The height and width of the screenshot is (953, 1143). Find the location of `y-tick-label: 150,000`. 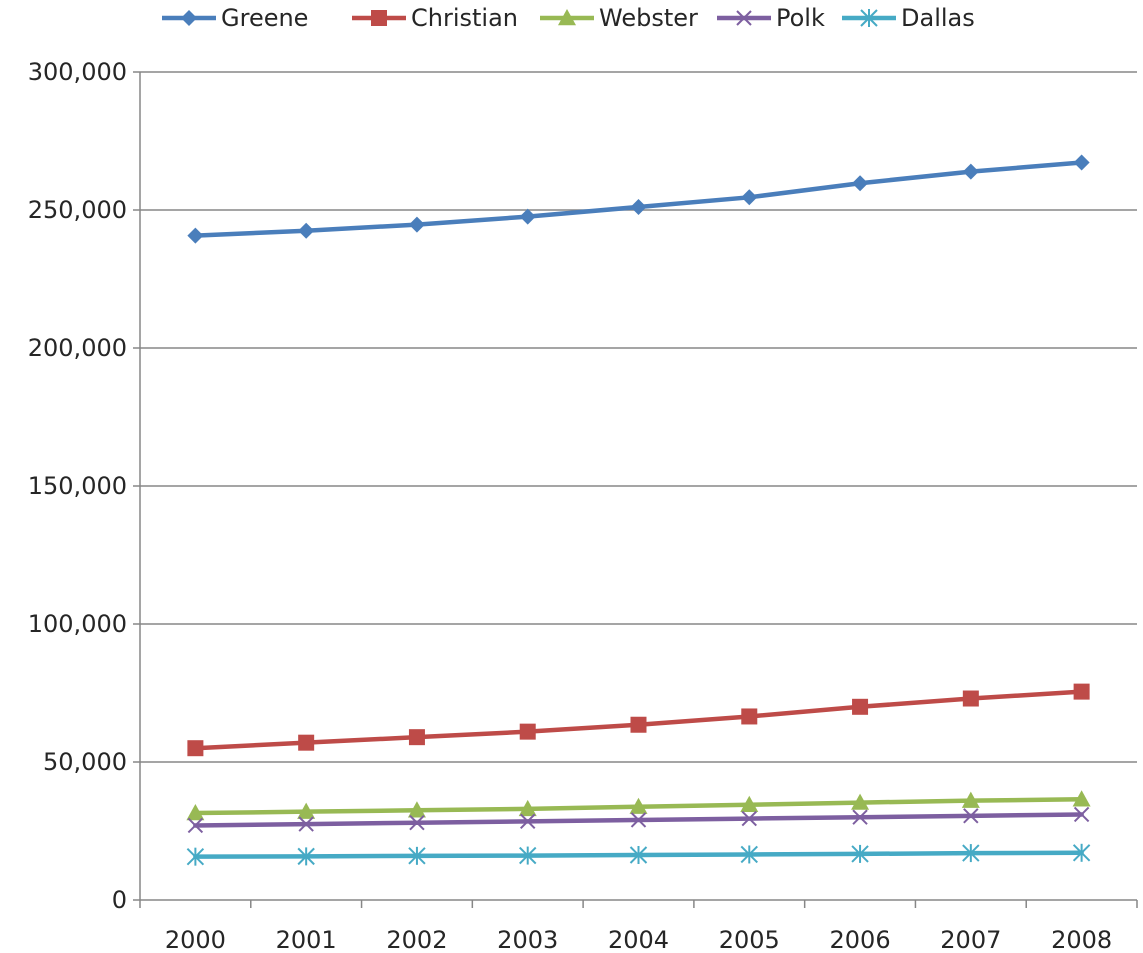

y-tick-label: 150,000 is located at coordinates (77, 486).